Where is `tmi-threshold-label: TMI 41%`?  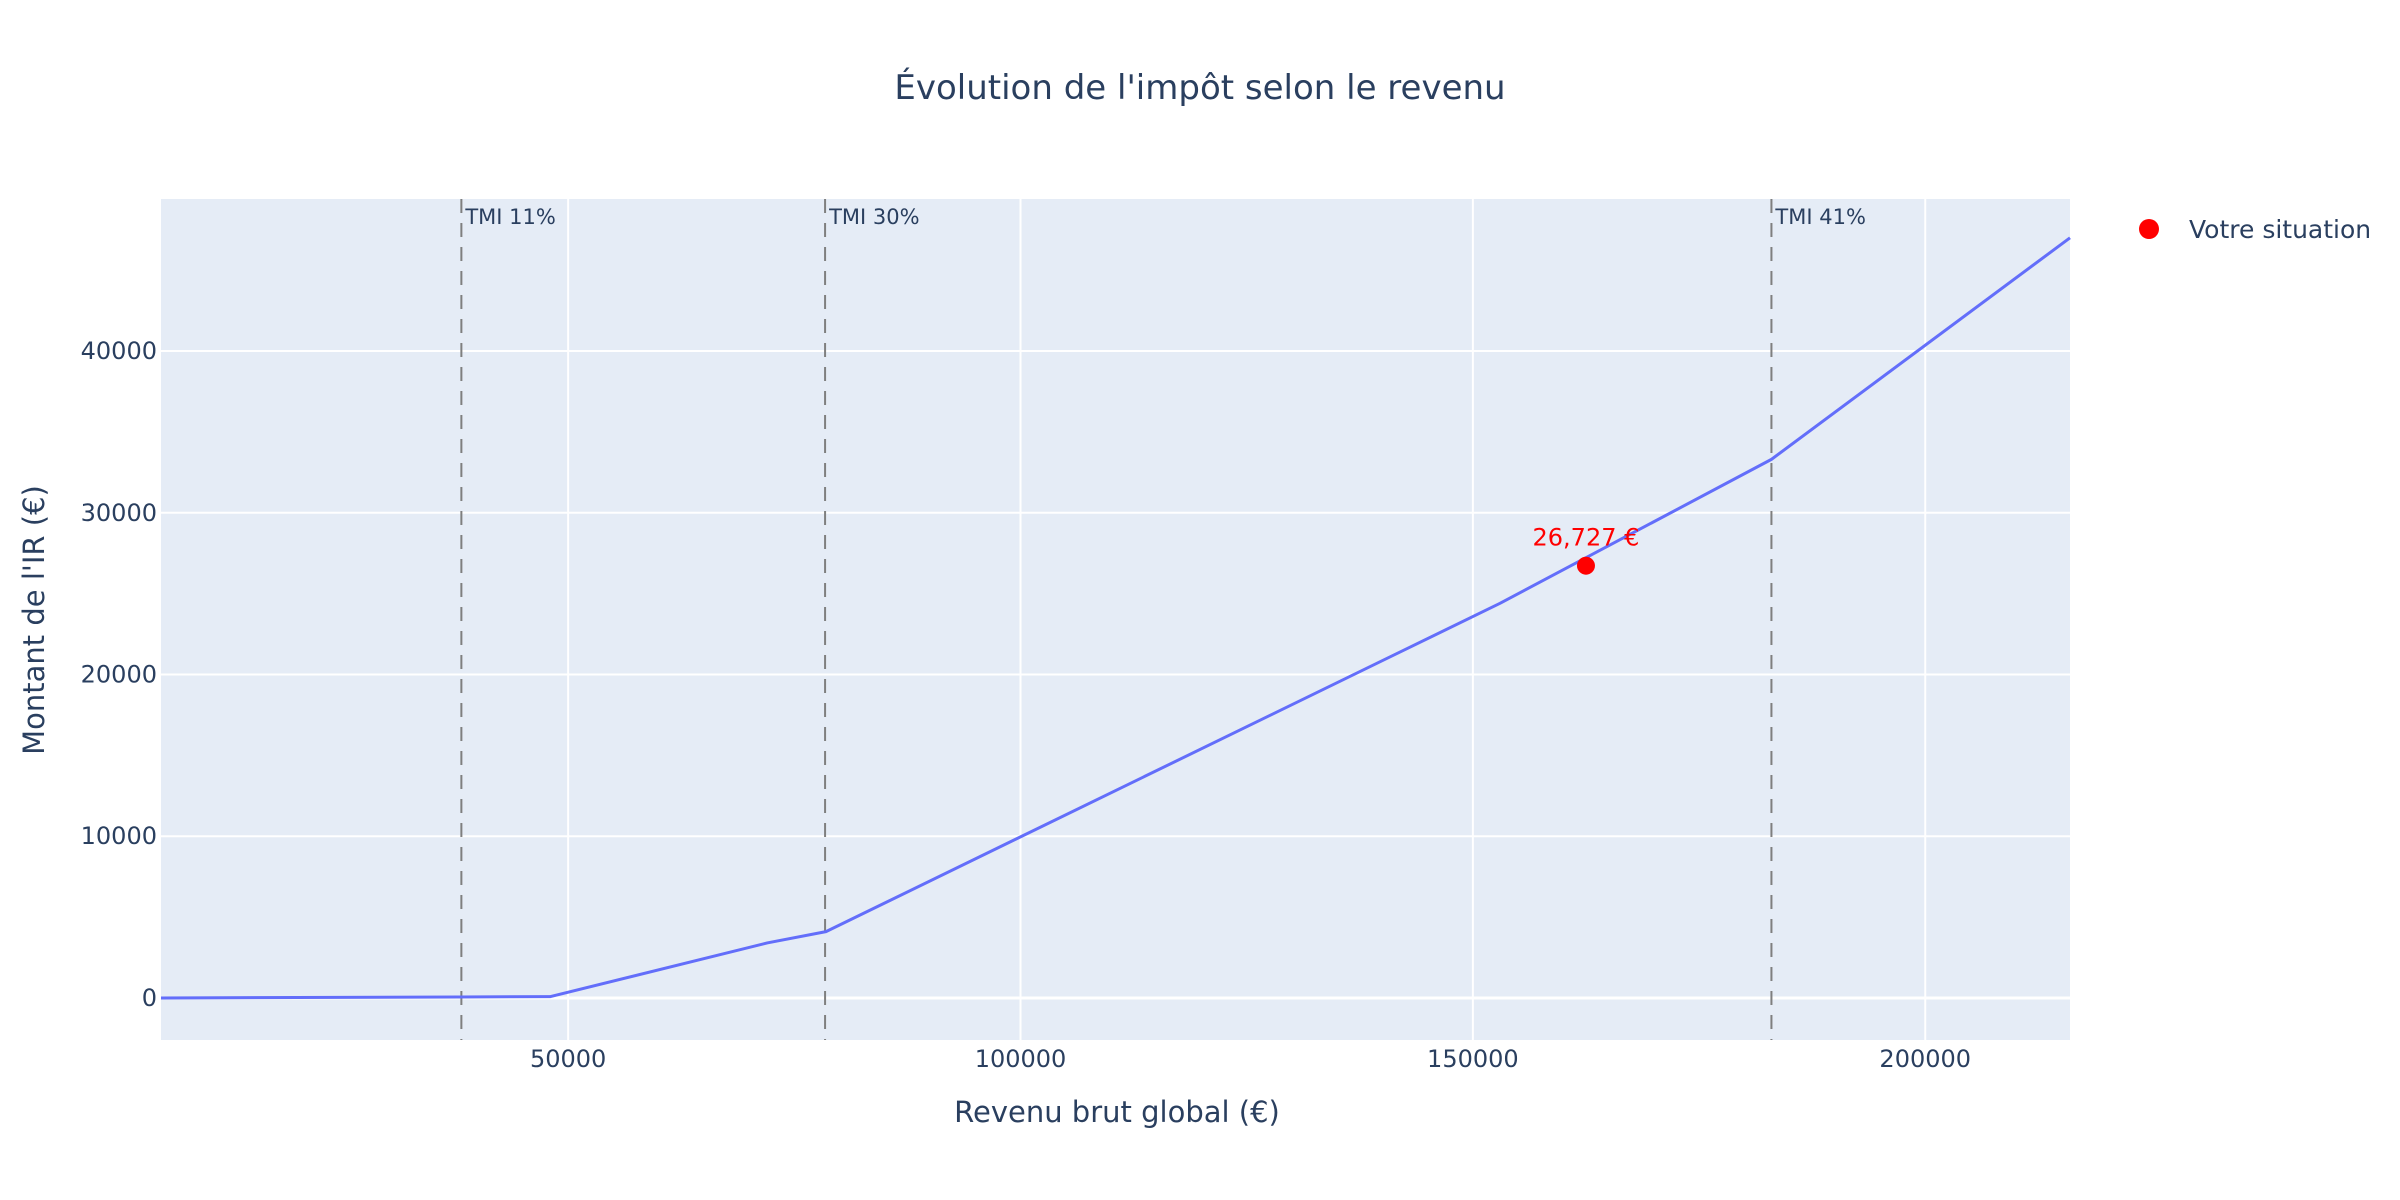 tmi-threshold-label: TMI 41% is located at coordinates (1820, 217).